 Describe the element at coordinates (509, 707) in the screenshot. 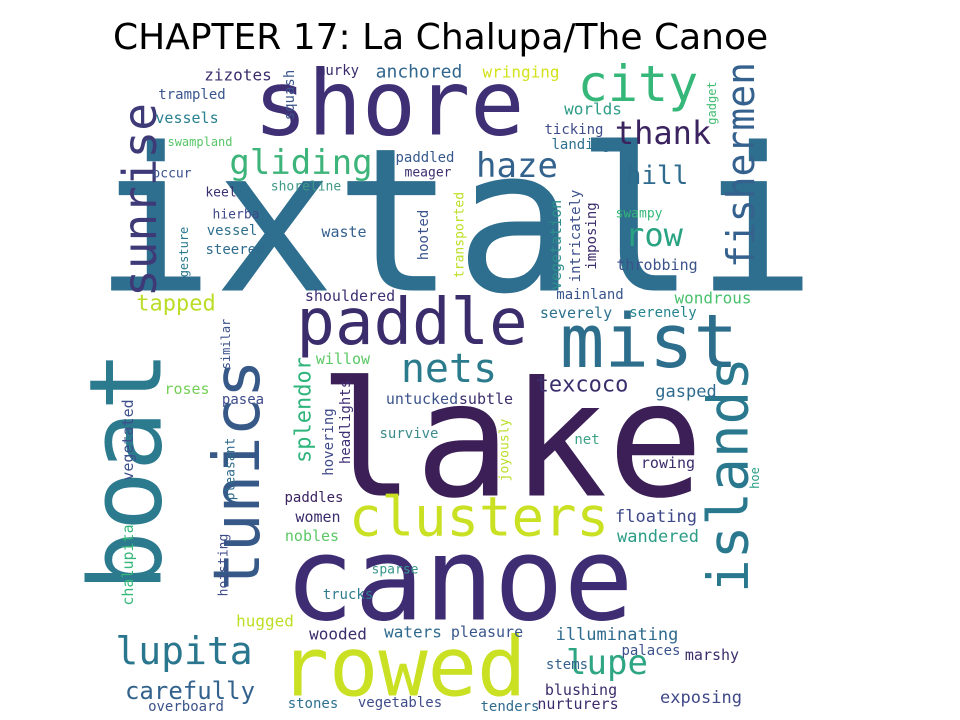

I see `word-tenders: tenders` at that location.